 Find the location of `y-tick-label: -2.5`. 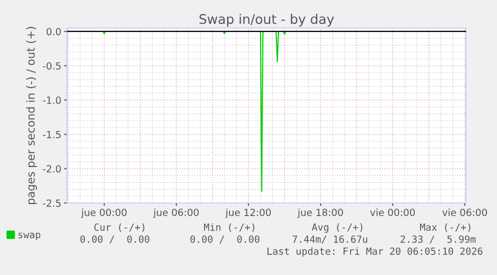

y-tick-label: -2.5 is located at coordinates (51, 203).